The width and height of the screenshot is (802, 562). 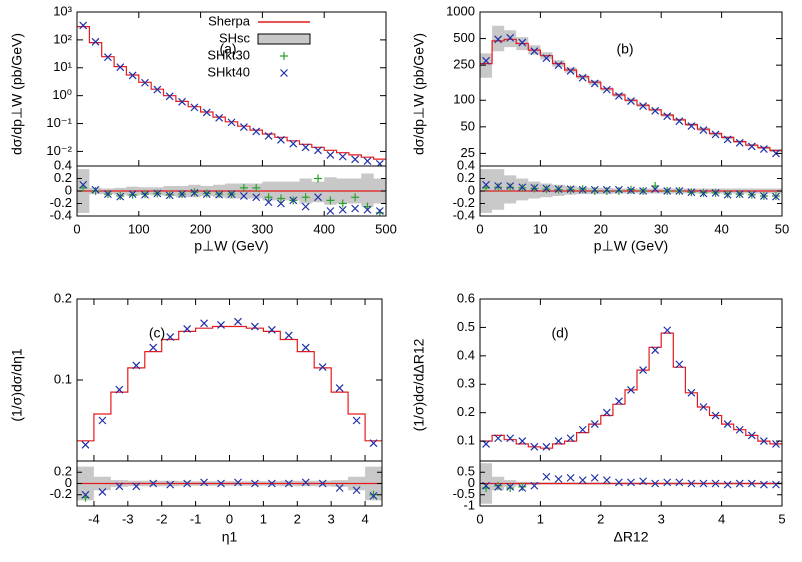 What do you see at coordinates (128, 518) in the screenshot?
I see `x-tick-label: -3` at bounding box center [128, 518].